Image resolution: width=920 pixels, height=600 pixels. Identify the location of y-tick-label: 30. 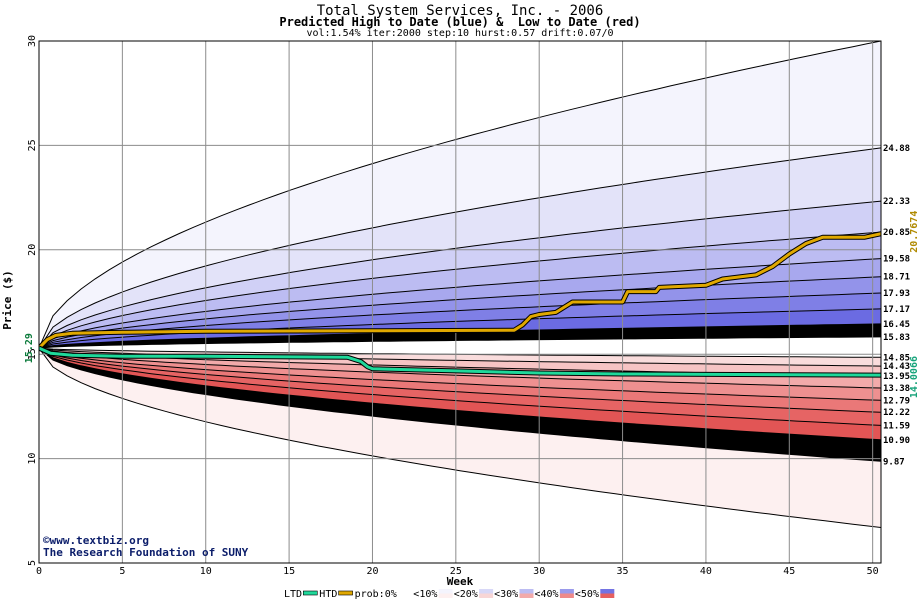
(32, 41).